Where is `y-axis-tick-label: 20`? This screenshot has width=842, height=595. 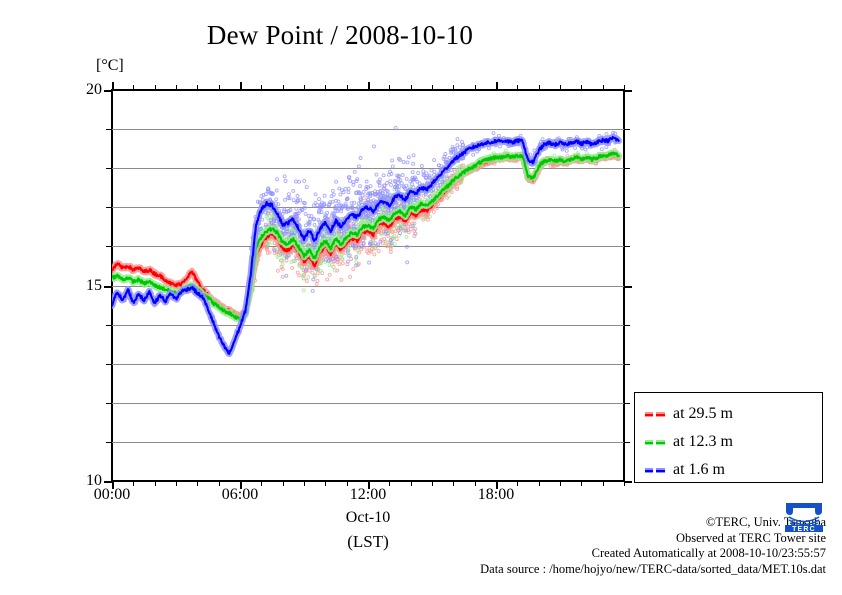
y-axis-tick-label: 20 is located at coordinates (94, 89).